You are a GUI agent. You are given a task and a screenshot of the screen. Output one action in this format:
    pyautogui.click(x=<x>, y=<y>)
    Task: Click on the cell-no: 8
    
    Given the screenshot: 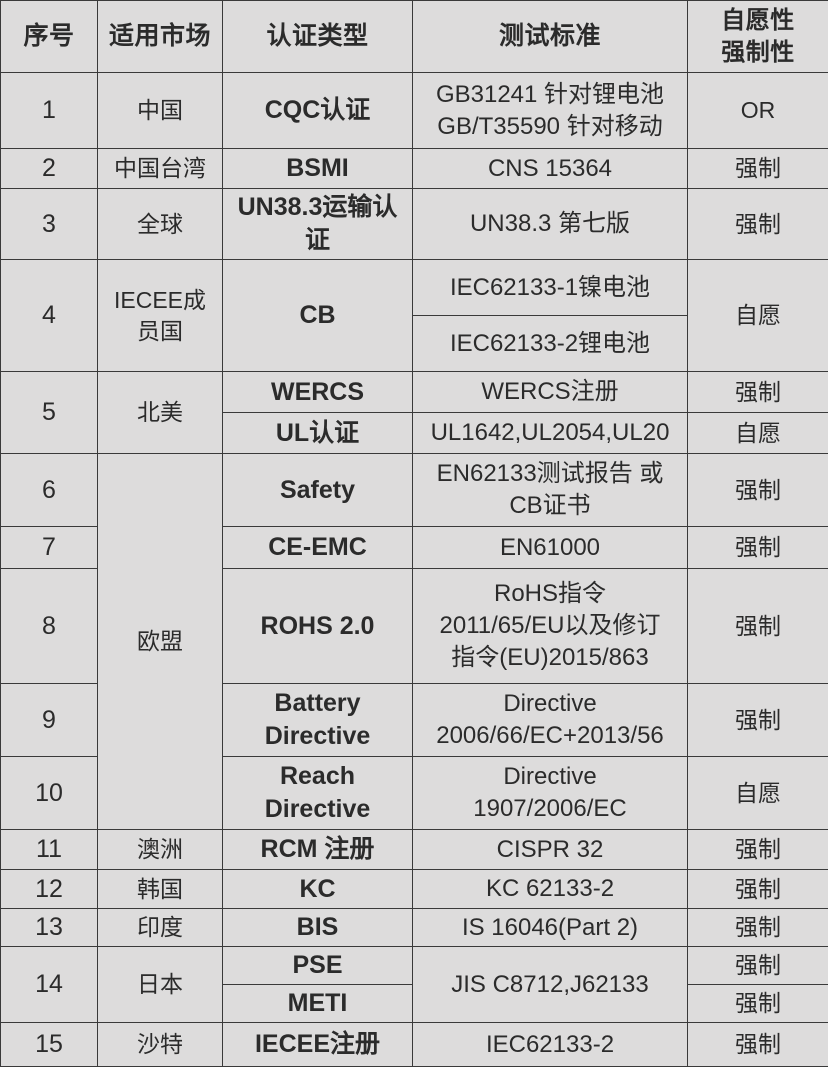 What is the action you would take?
    pyautogui.click(x=49, y=626)
    